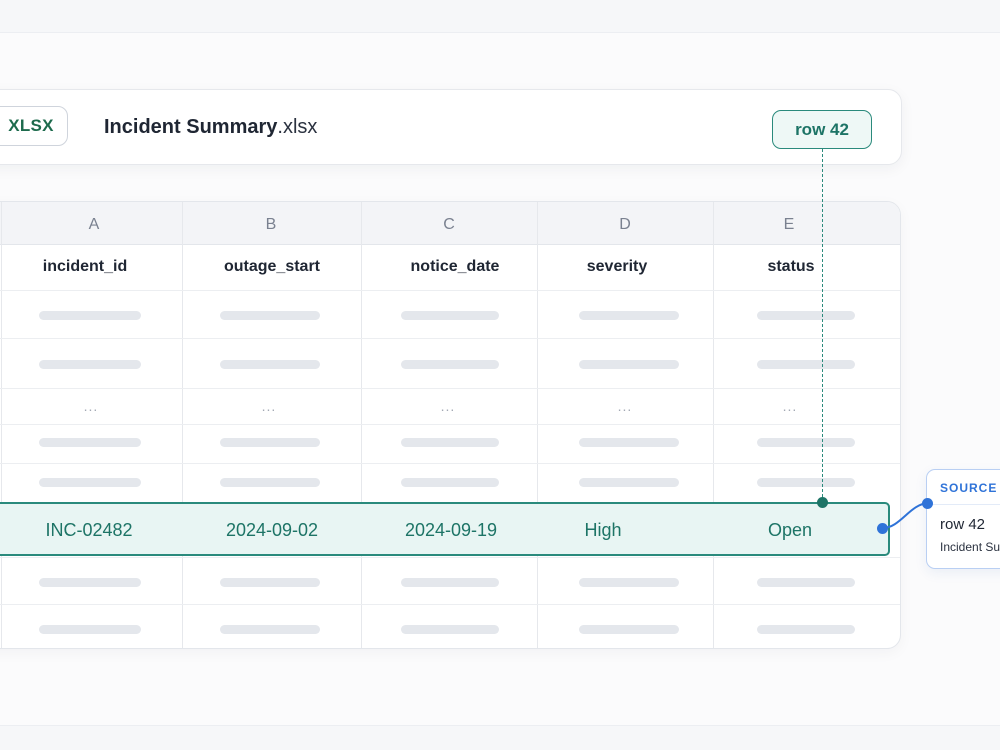  I want to click on column-letter-c: C, so click(449, 224).